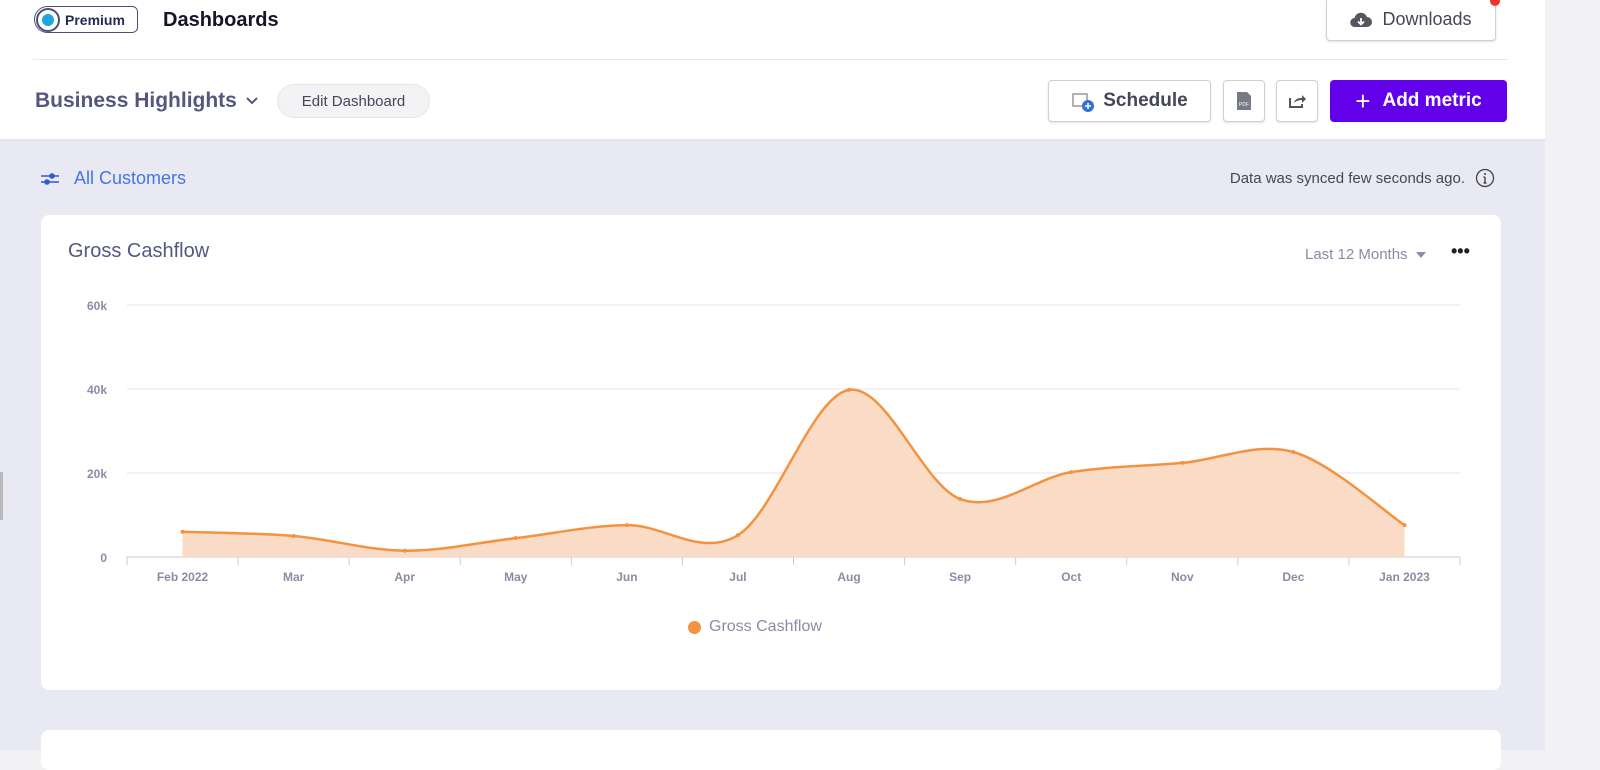  I want to click on plus-icon: +, so click(1363, 100).